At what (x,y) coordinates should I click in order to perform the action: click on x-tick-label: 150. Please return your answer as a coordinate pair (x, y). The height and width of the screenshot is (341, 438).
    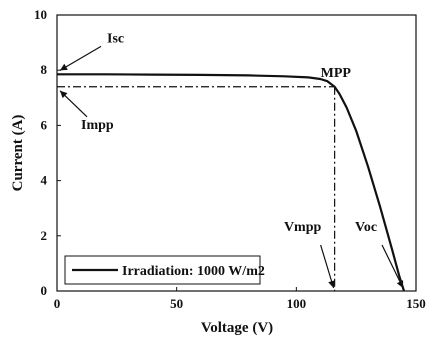
    Looking at the image, I should click on (416, 303).